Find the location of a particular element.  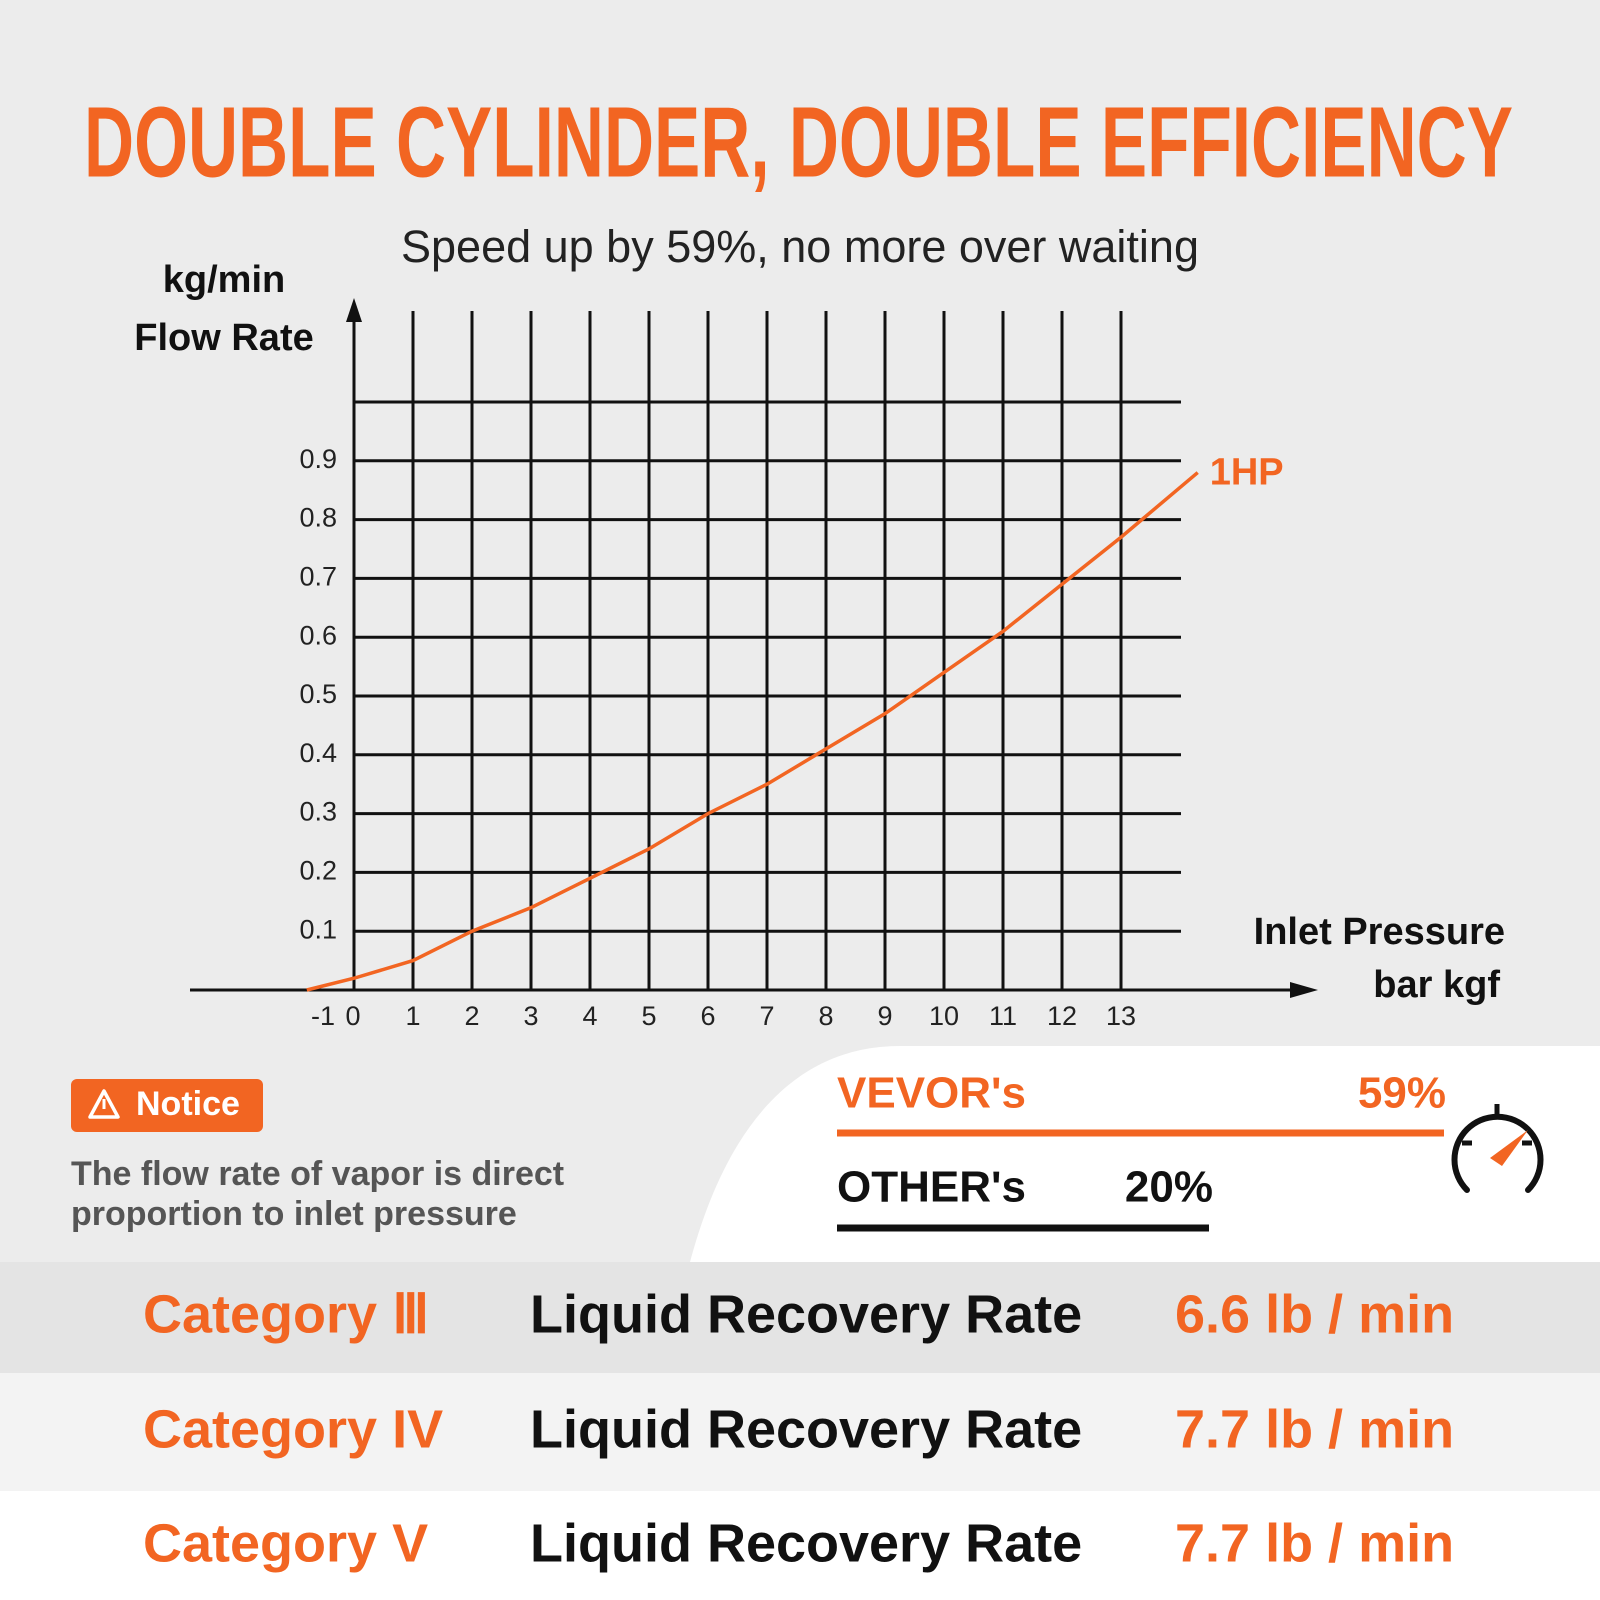

x-tick-label: 6 is located at coordinates (707, 1016).